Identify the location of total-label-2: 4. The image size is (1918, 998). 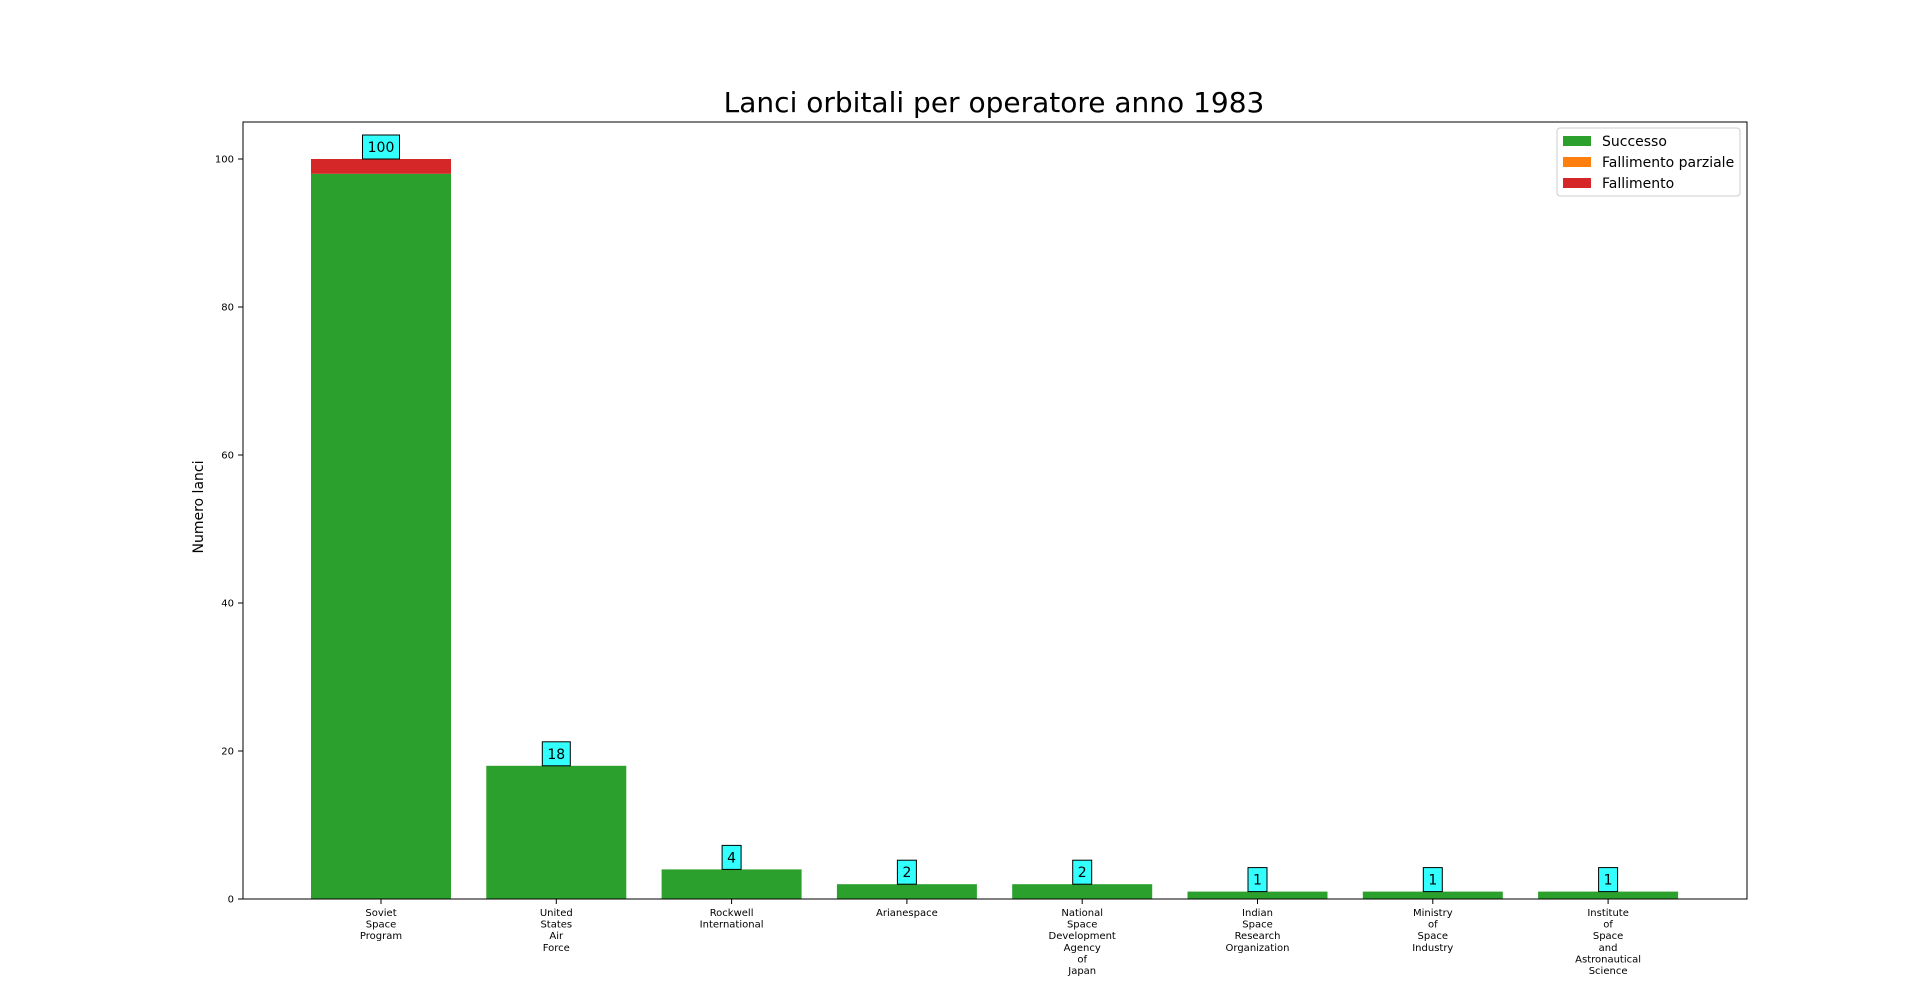
(731, 857).